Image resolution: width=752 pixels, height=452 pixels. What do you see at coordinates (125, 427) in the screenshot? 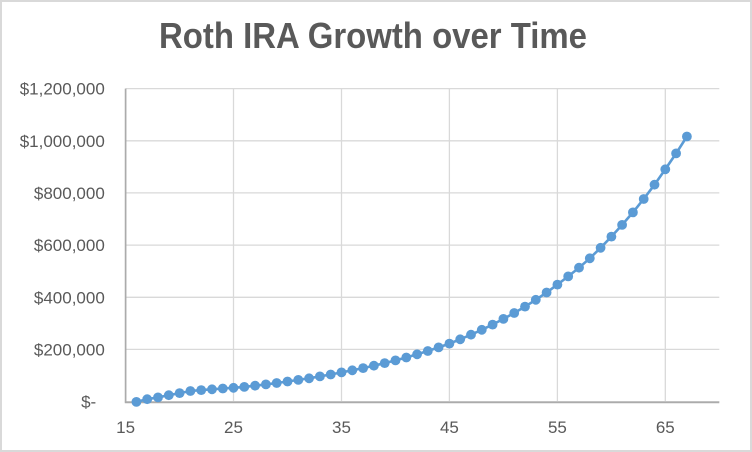
I see `svg-text: 15` at bounding box center [125, 427].